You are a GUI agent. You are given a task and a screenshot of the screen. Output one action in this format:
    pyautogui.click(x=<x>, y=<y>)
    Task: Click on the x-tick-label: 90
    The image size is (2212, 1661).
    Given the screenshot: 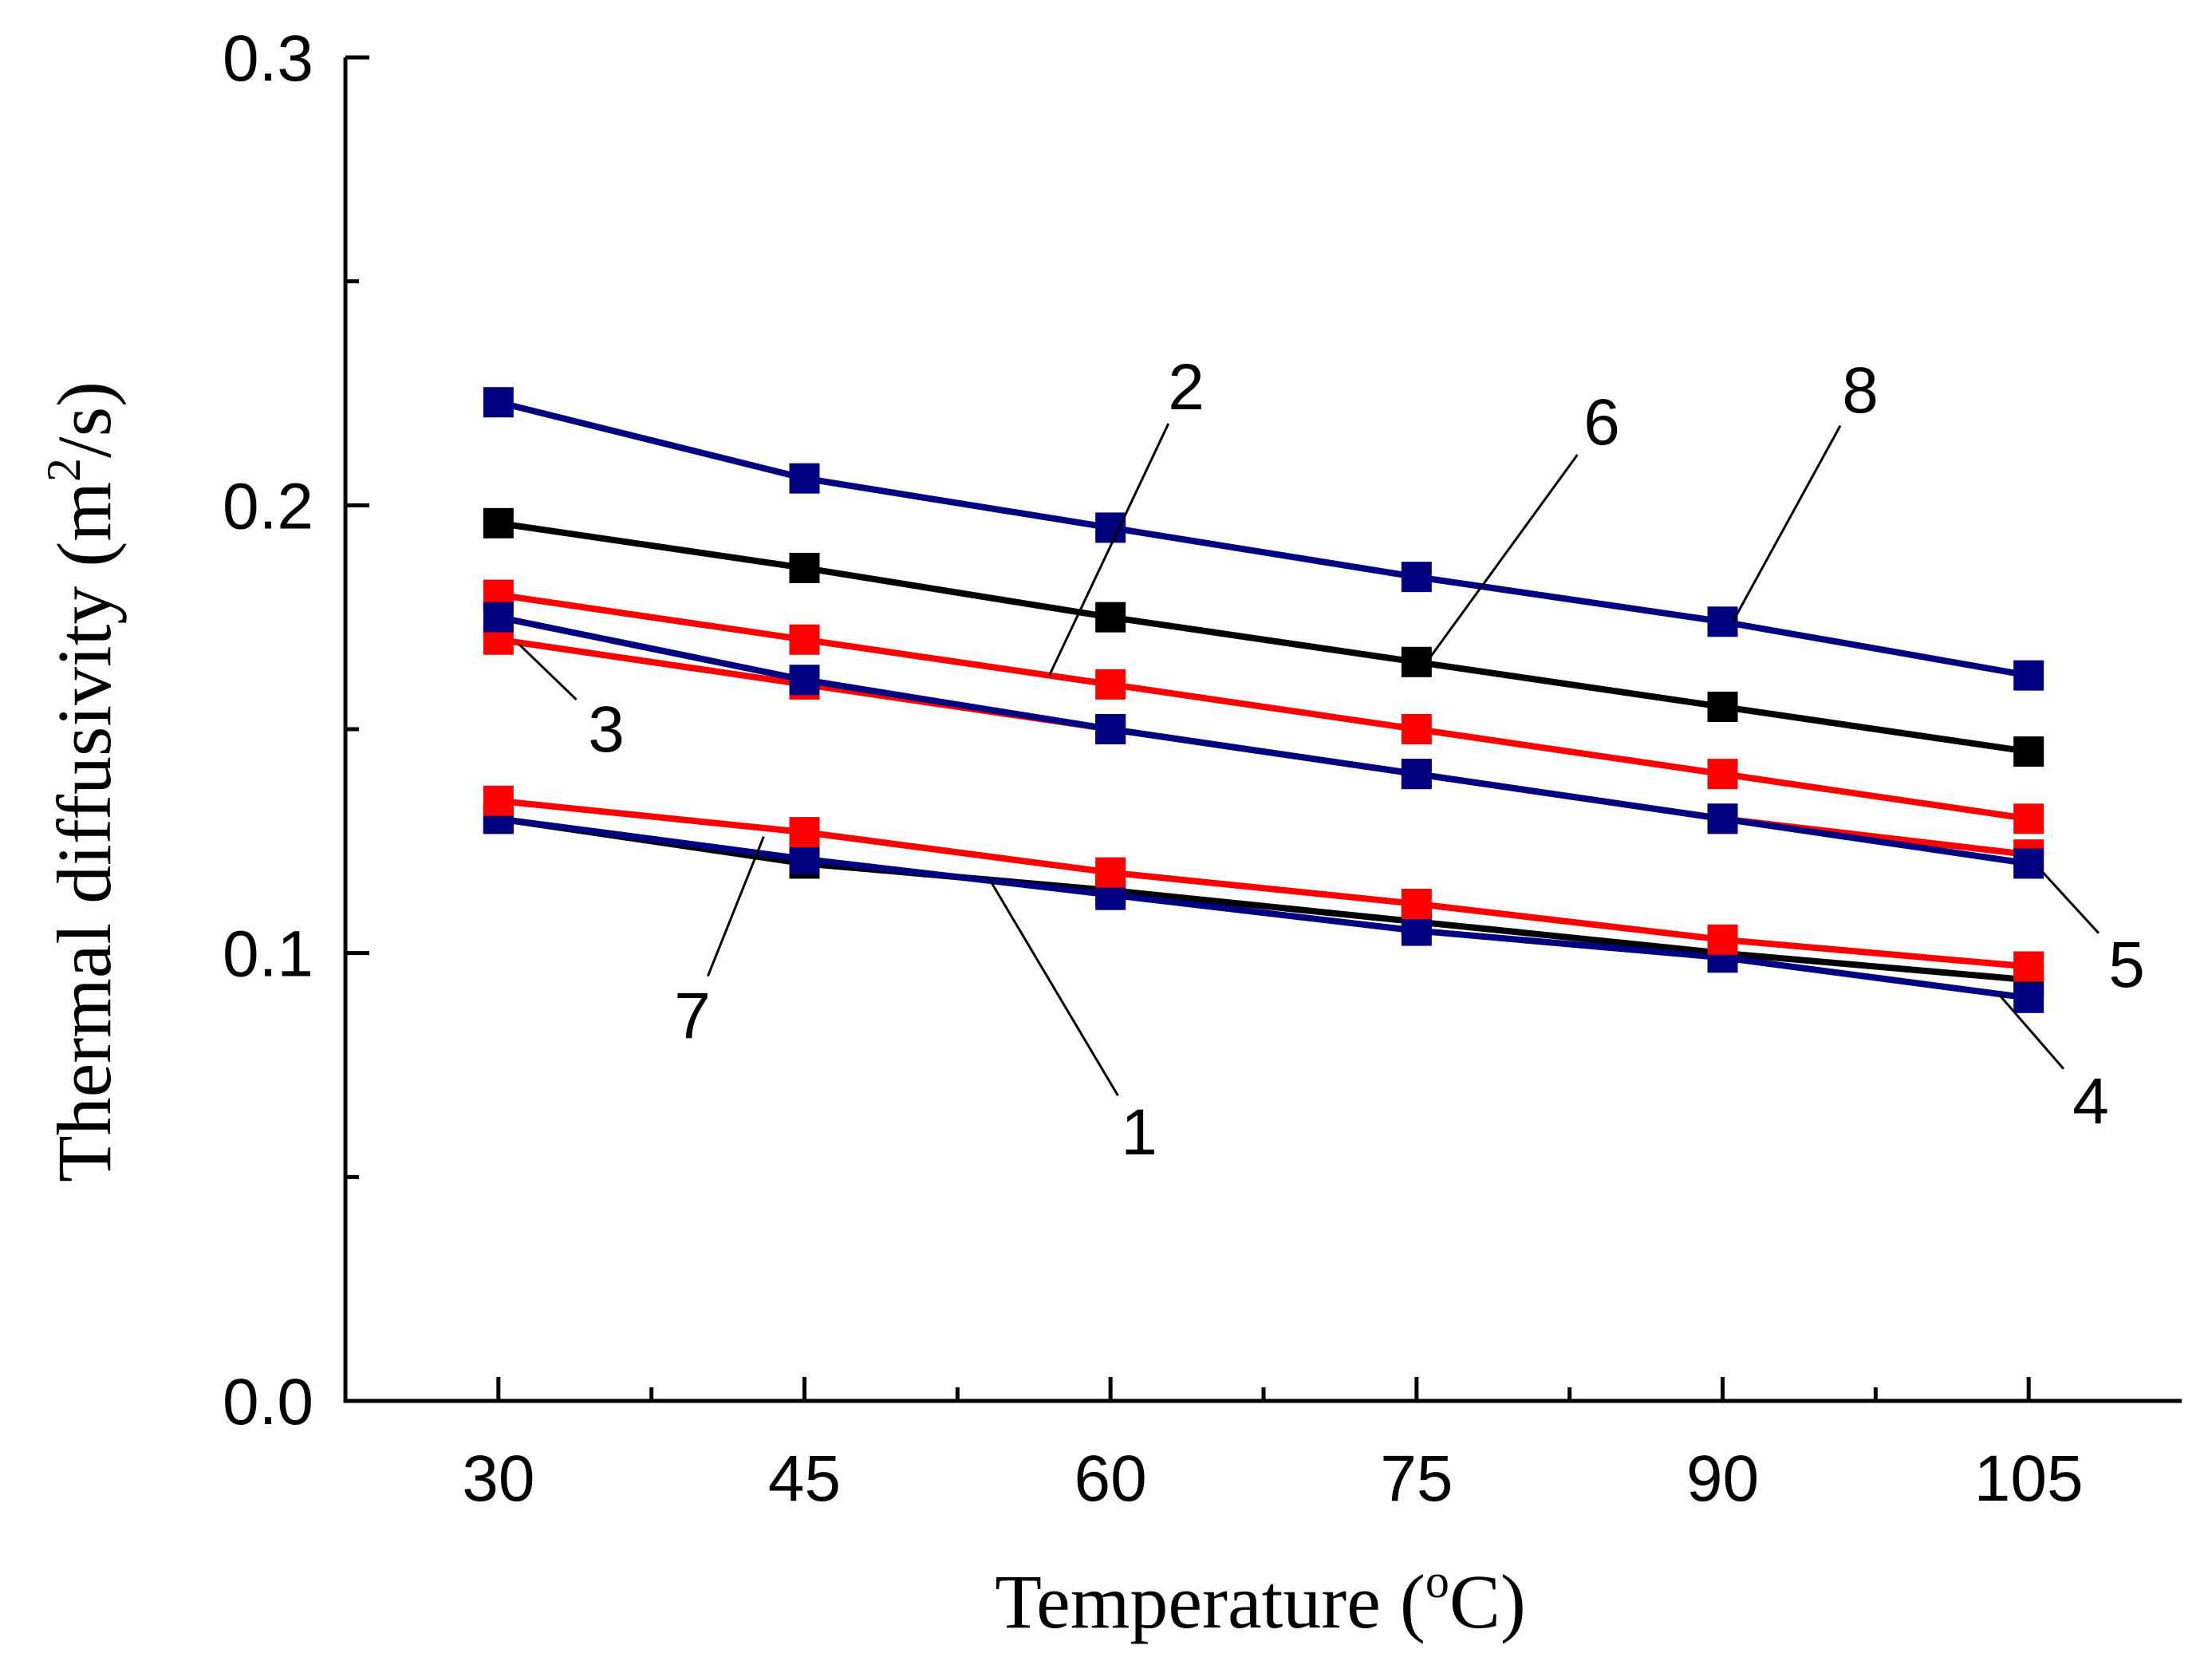 What is the action you would take?
    pyautogui.click(x=1722, y=1479)
    